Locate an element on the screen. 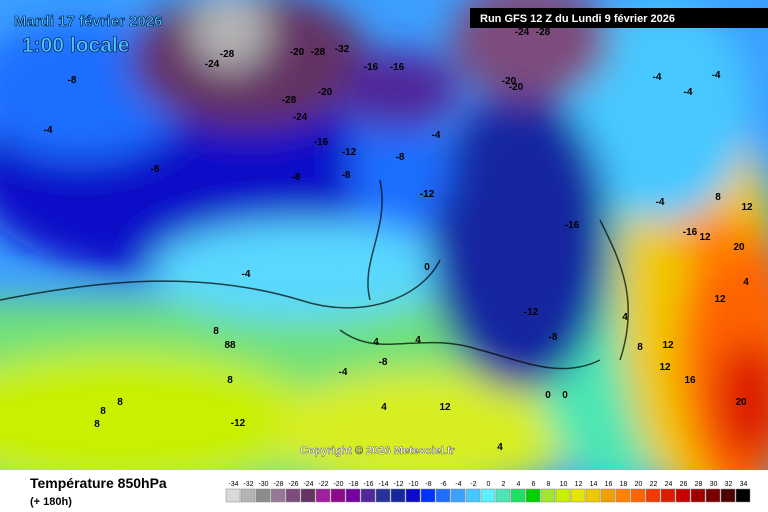 This screenshot has width=768, height=512. scale-label: 14 is located at coordinates (594, 484).